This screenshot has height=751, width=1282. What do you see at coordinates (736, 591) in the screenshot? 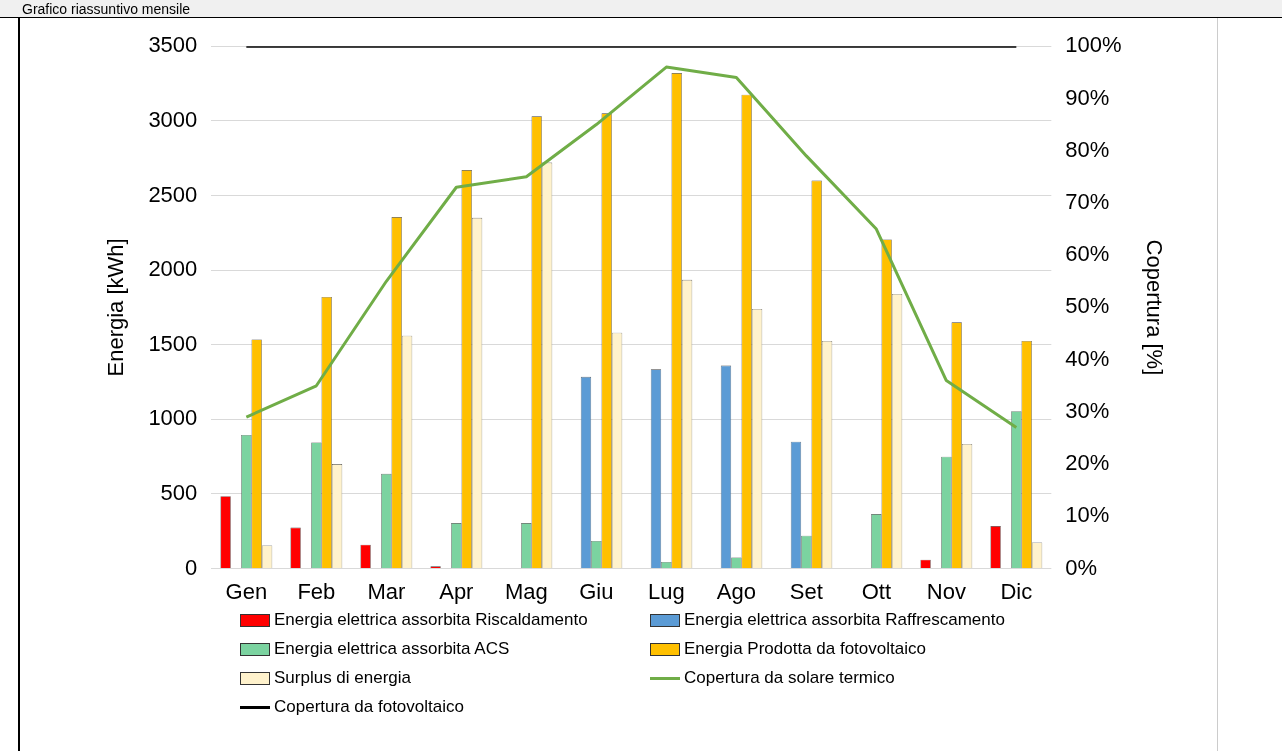
I see `x-tick-label: Ago` at bounding box center [736, 591].